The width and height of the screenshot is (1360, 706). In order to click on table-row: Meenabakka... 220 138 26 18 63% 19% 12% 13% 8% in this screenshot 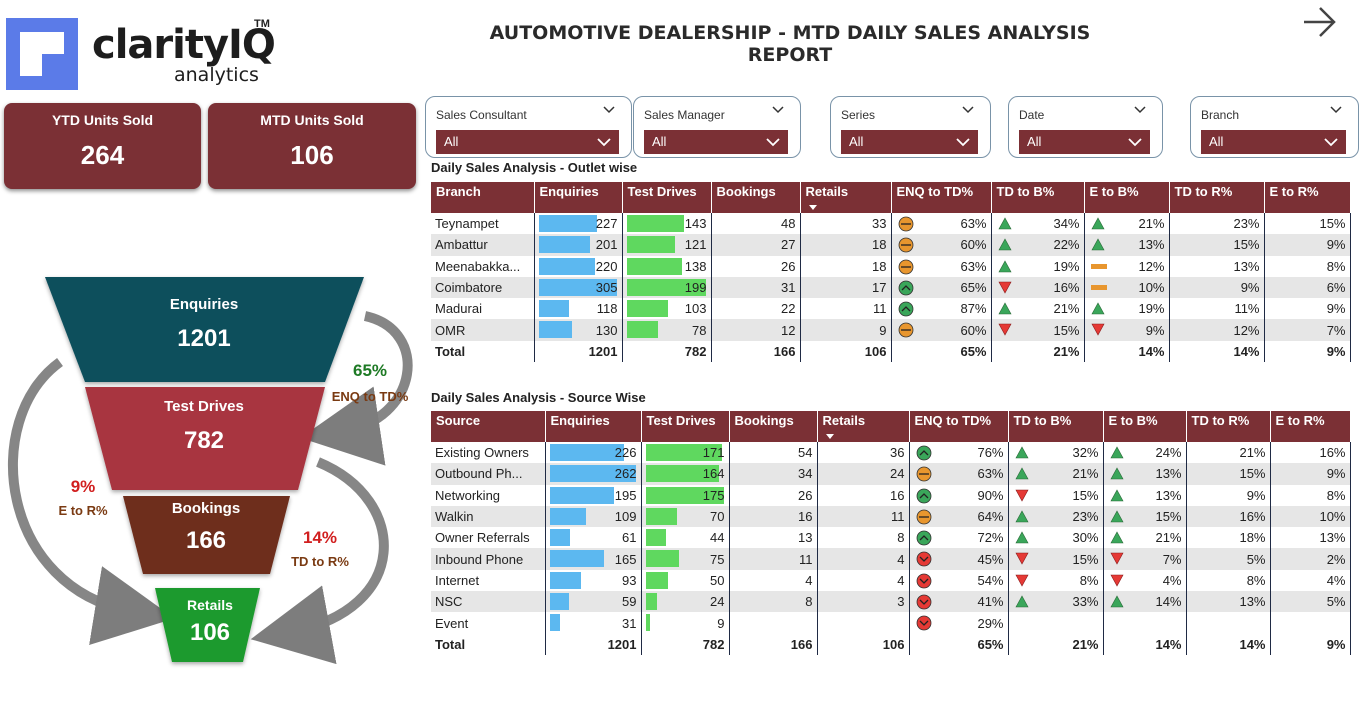, I will do `click(891, 266)`.